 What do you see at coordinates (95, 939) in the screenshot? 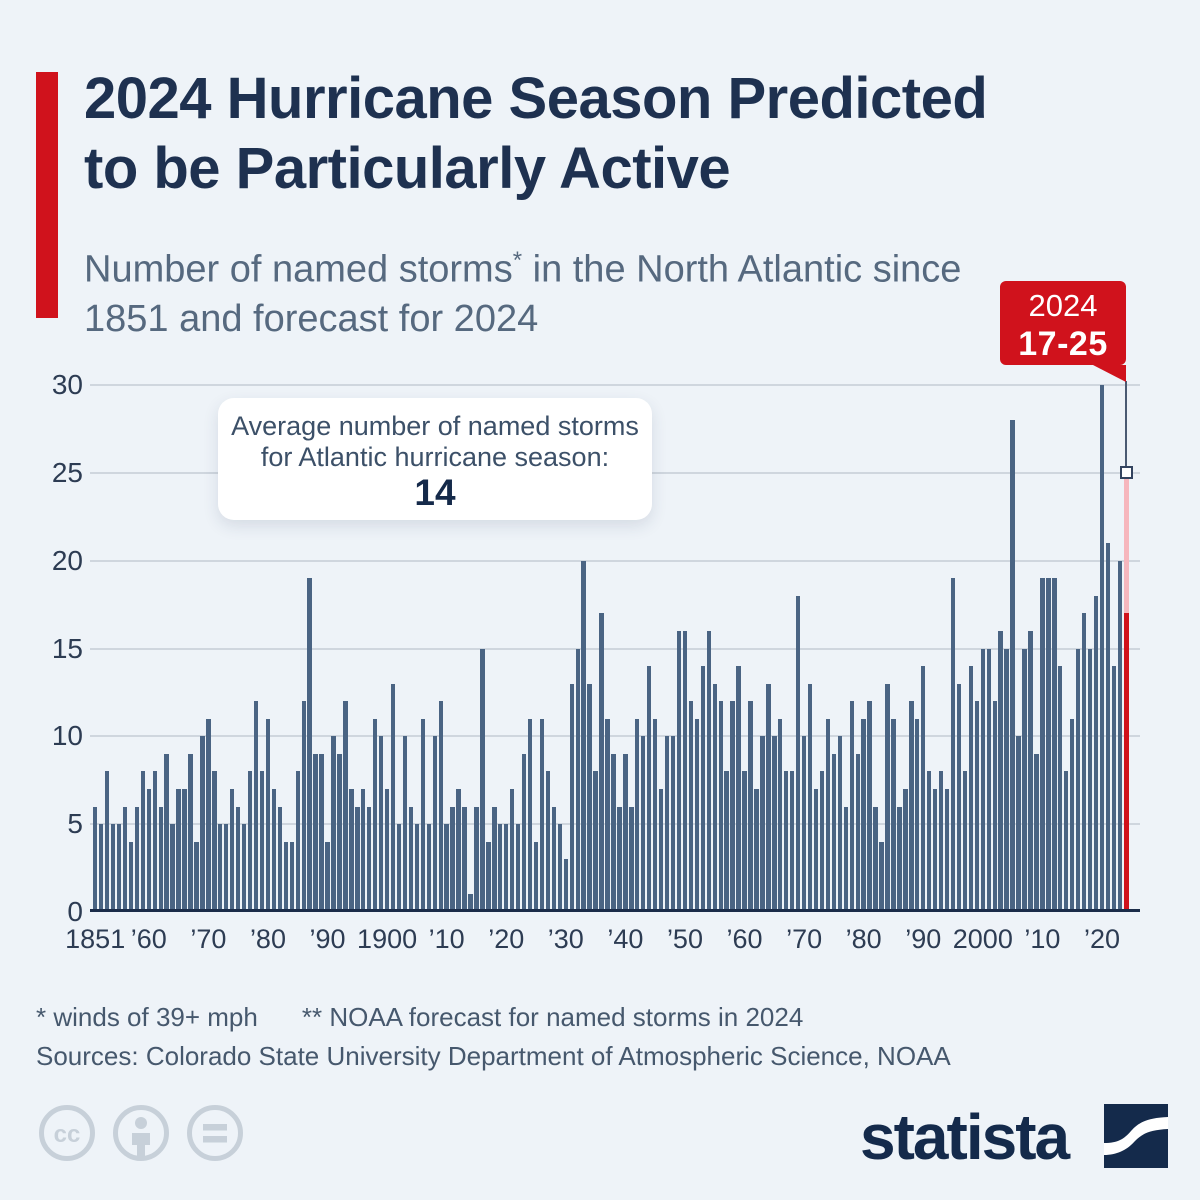
I see `x-tick-1851: 1851` at bounding box center [95, 939].